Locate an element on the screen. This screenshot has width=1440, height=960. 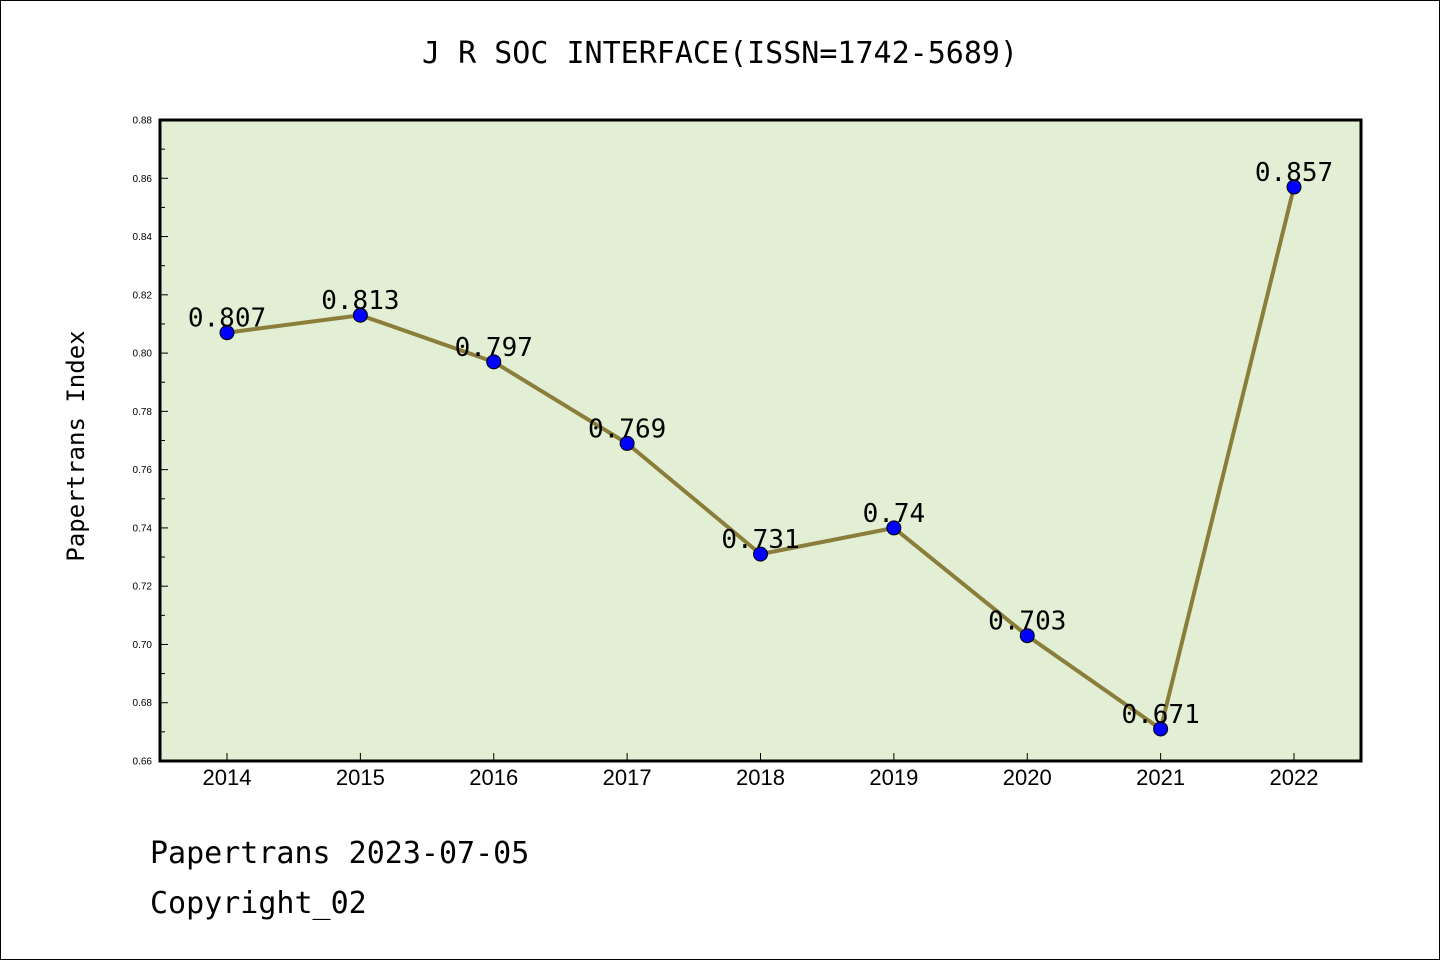
y-tick-label: 0.80 is located at coordinates (143, 354).